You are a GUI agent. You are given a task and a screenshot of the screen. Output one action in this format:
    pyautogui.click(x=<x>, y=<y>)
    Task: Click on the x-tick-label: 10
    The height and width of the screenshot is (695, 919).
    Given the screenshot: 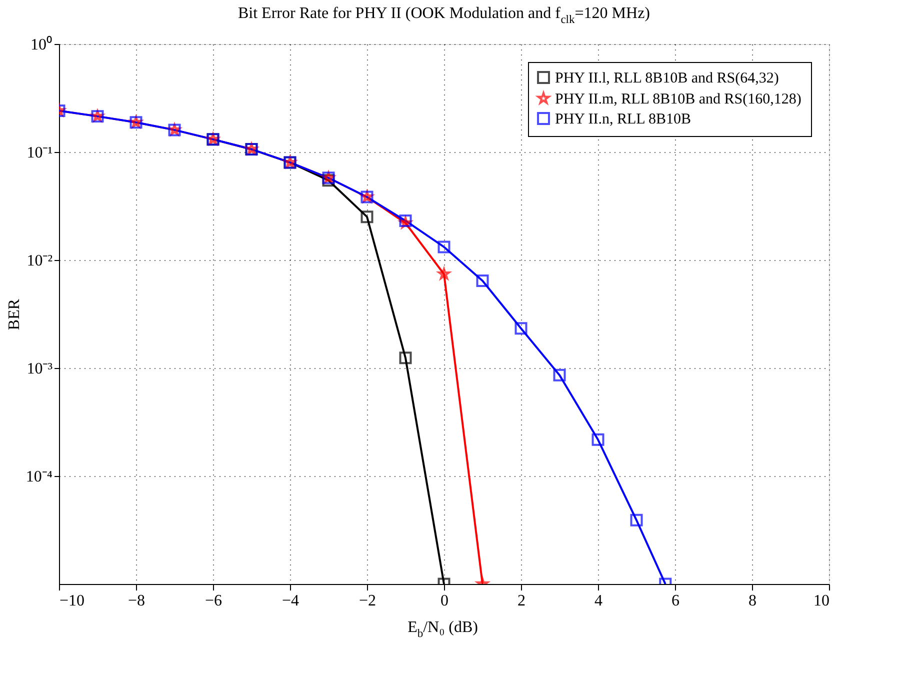 What is the action you would take?
    pyautogui.click(x=822, y=601)
    